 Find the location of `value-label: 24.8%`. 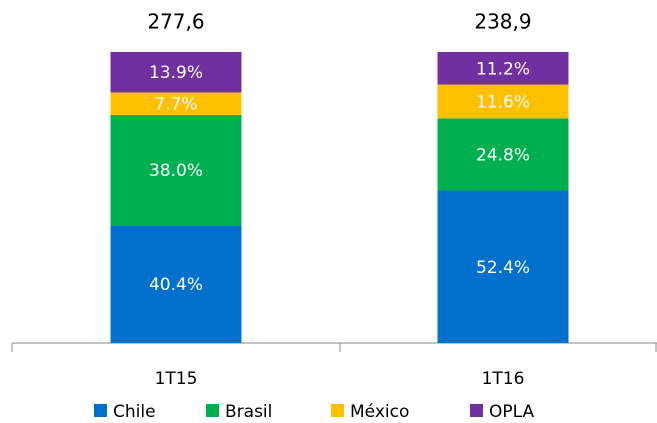

value-label: 24.8% is located at coordinates (503, 155).